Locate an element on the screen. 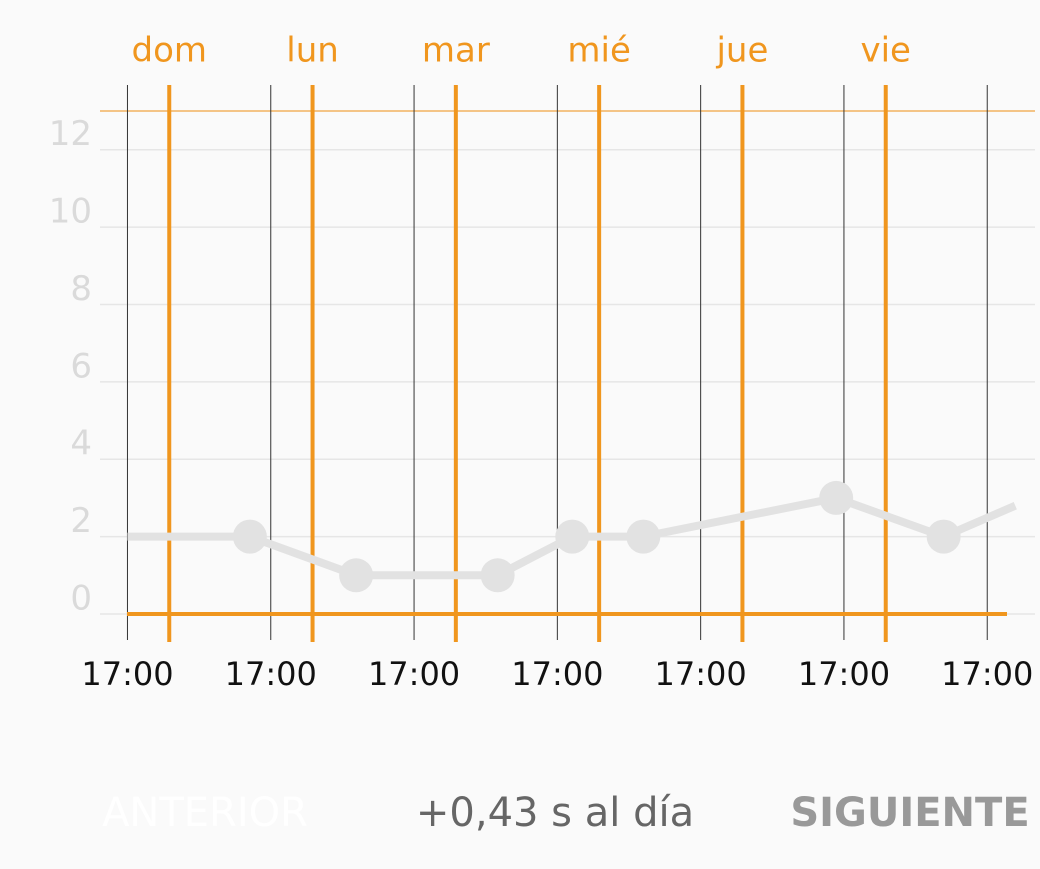 The height and width of the screenshot is (869, 1040). day-label: dom is located at coordinates (170, 51).